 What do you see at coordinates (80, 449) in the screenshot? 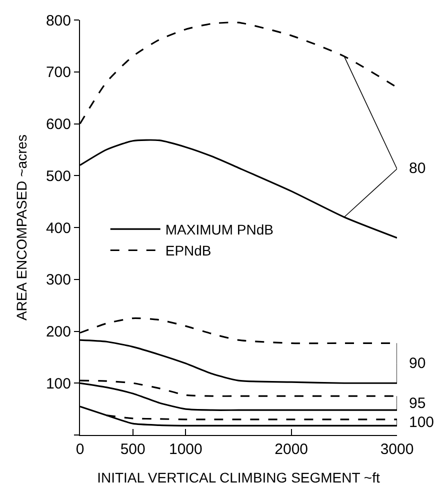
I see `x-tick-label: 0` at bounding box center [80, 449].